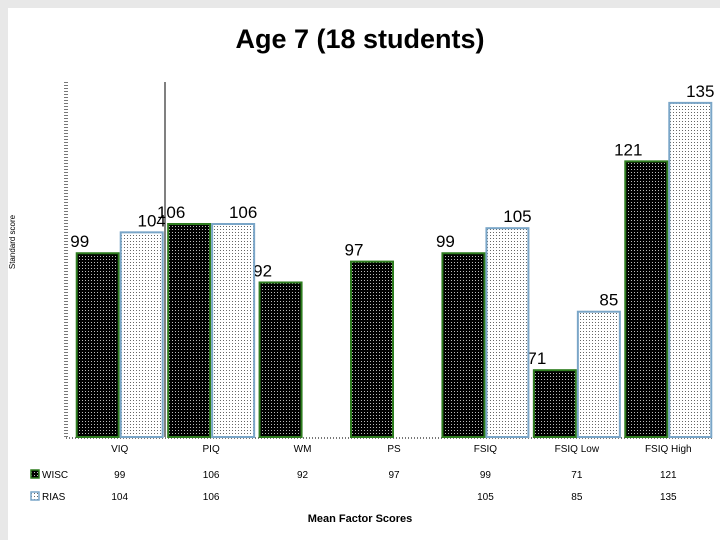 The image size is (720, 540). I want to click on data-label: 92, so click(262, 270).